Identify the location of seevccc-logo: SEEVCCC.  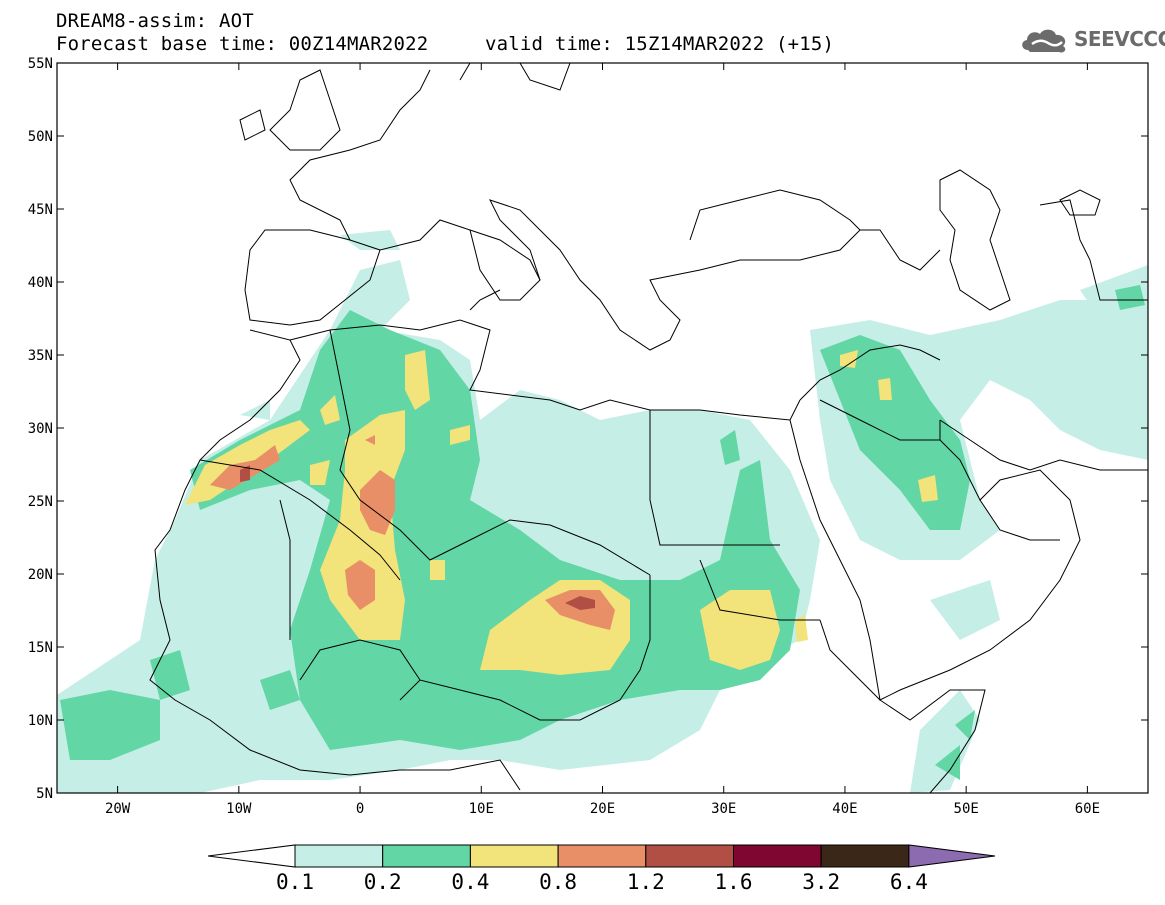
(1091, 40).